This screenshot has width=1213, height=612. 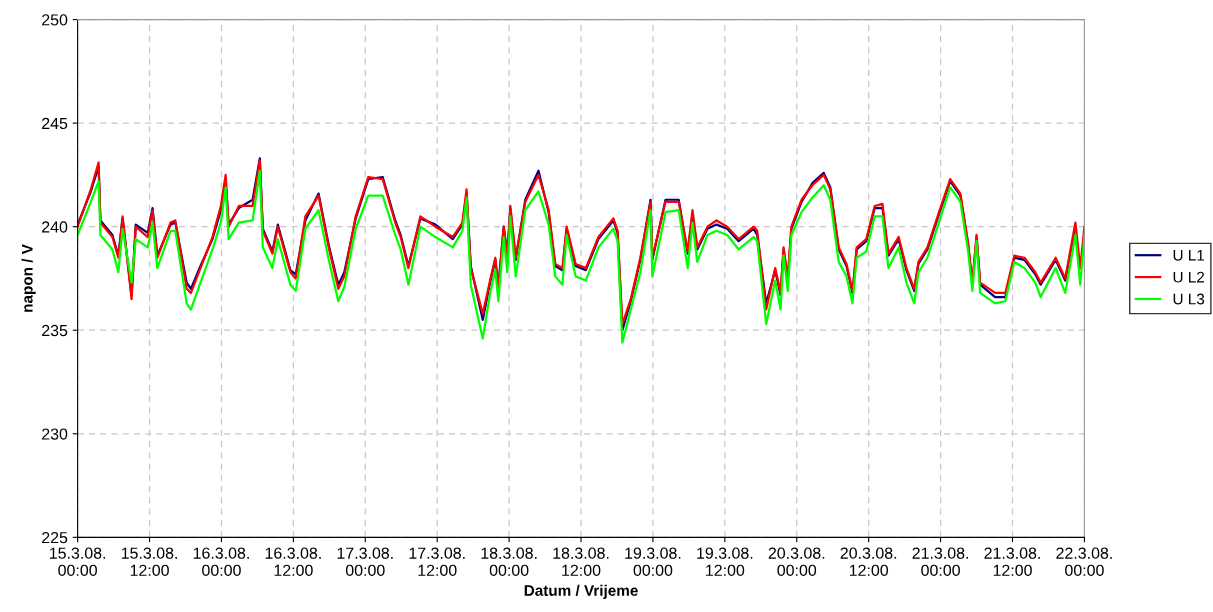 What do you see at coordinates (1012, 561) in the screenshot?
I see `x-tick-label: 21.3.08. 12:00` at bounding box center [1012, 561].